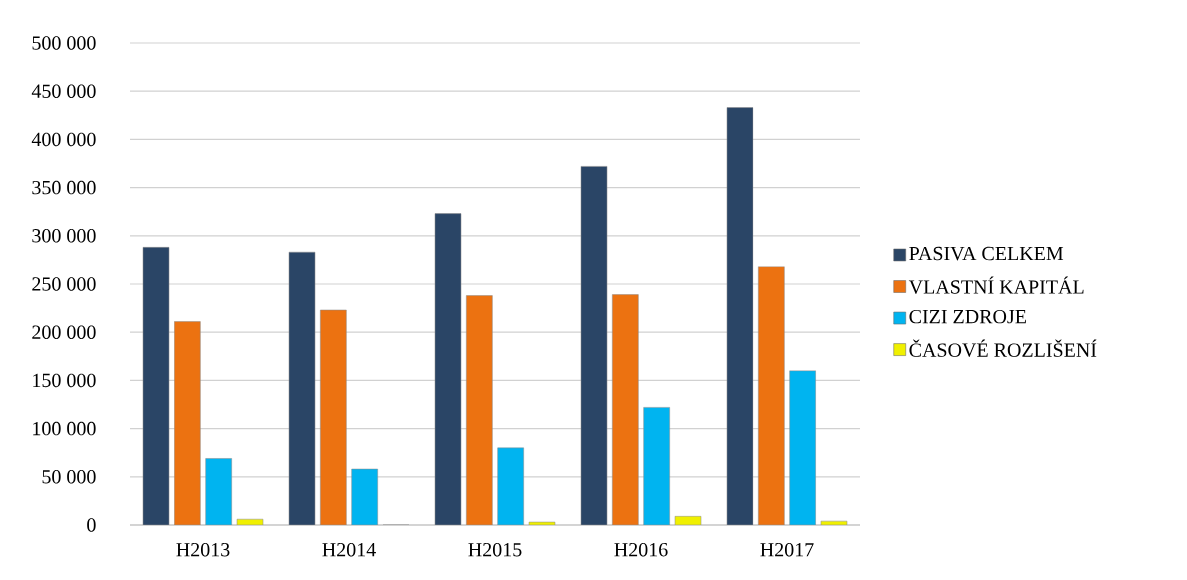 This screenshot has height=580, width=1187. What do you see at coordinates (64, 380) in the screenshot?
I see `y-tick-label: 150 000` at bounding box center [64, 380].